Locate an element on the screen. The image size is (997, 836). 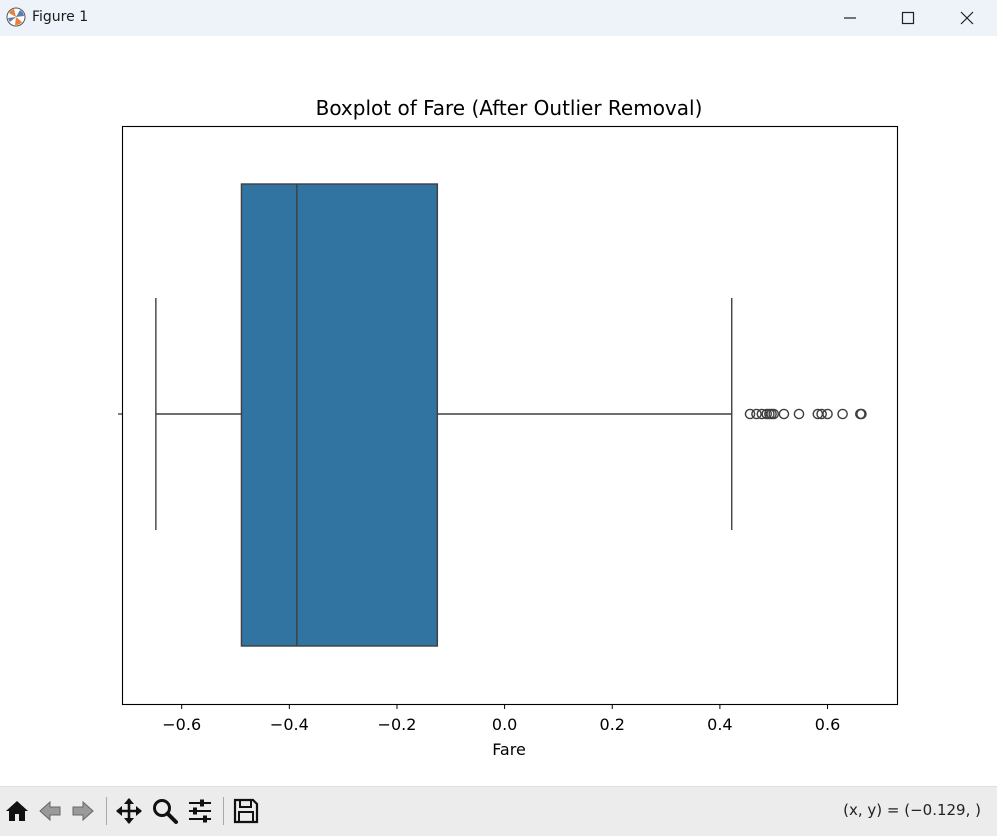
pan-icon is located at coordinates (129, 811).